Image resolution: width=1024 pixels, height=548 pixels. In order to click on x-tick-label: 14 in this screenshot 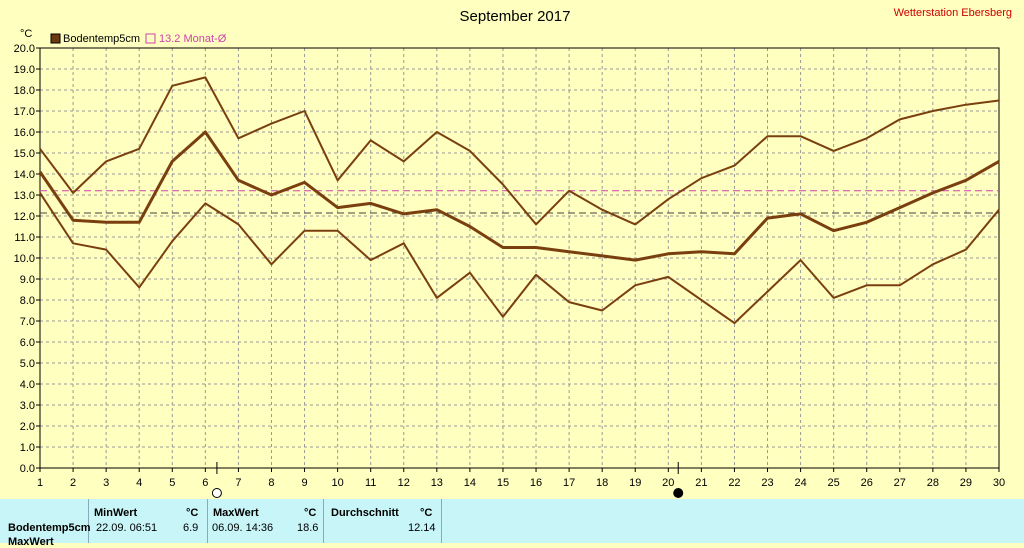, I will do `click(470, 483)`.